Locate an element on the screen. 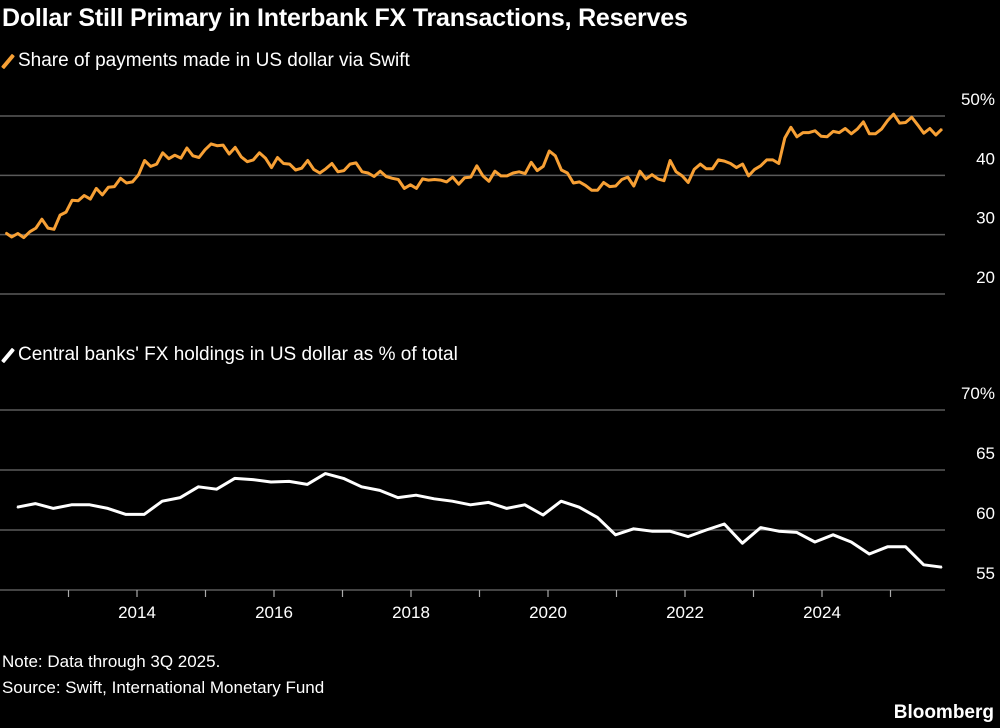  y-tick-label: 65 is located at coordinates (985, 453).